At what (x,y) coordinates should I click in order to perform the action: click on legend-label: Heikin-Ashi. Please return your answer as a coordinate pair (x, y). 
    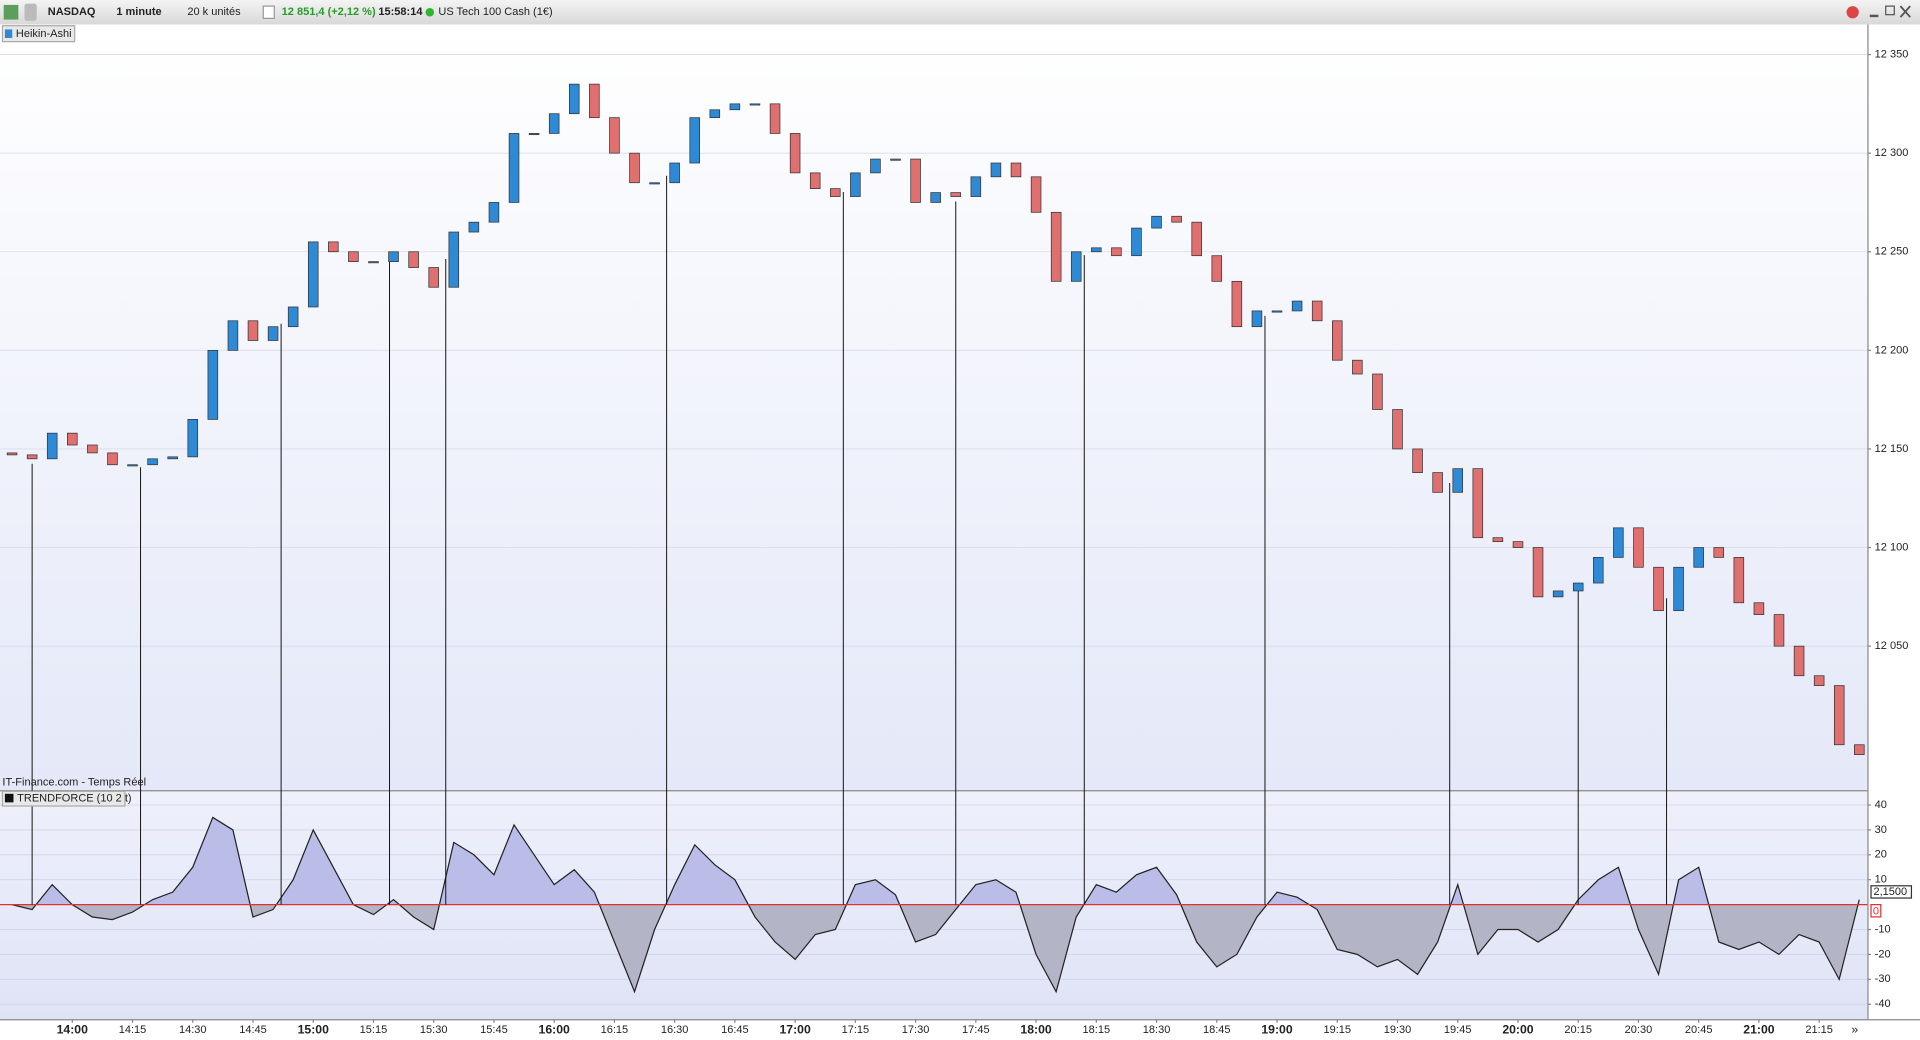
    Looking at the image, I should click on (44, 34).